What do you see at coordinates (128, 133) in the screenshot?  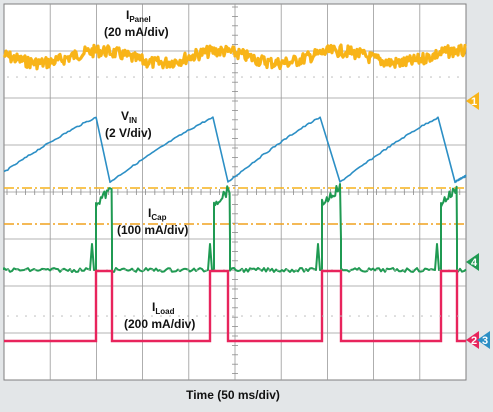 I see `vin-scale: (2 V/div)` at bounding box center [128, 133].